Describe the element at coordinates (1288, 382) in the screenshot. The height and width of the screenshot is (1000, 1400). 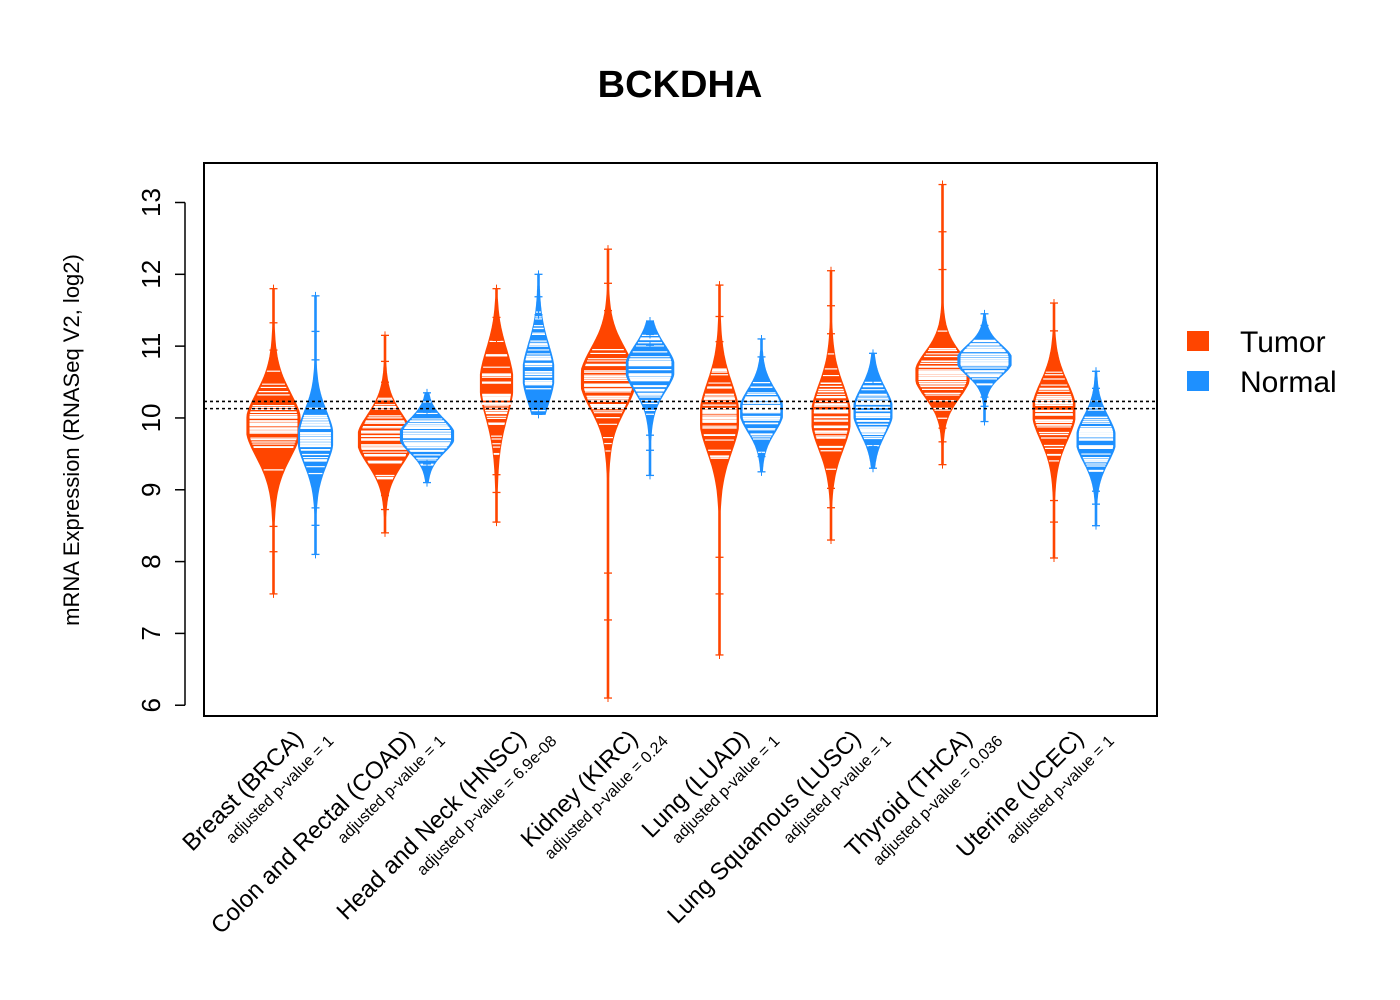
I see `legend-label-normal: Normal` at that location.